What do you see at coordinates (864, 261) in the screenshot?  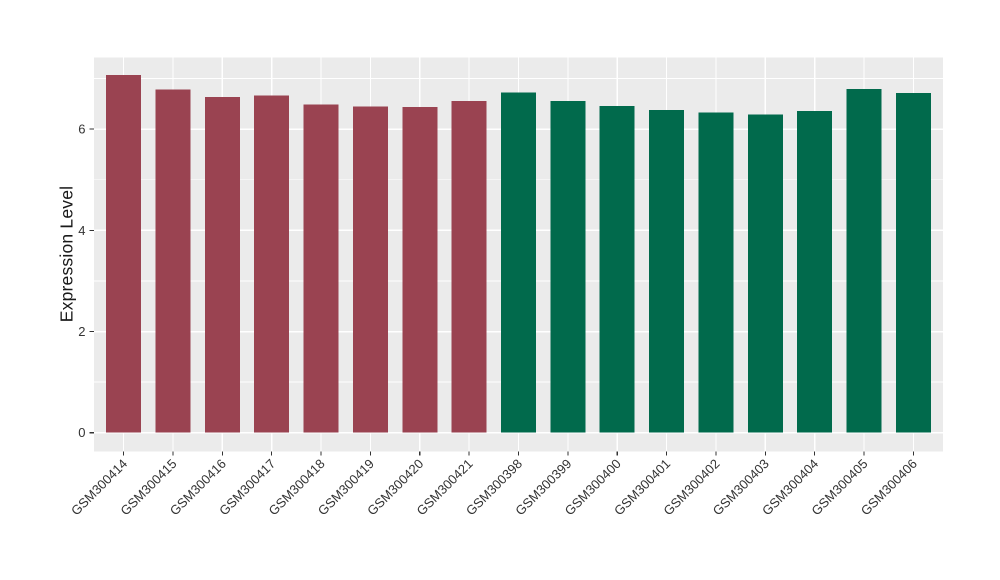 I see `bar-GSM300405` at bounding box center [864, 261].